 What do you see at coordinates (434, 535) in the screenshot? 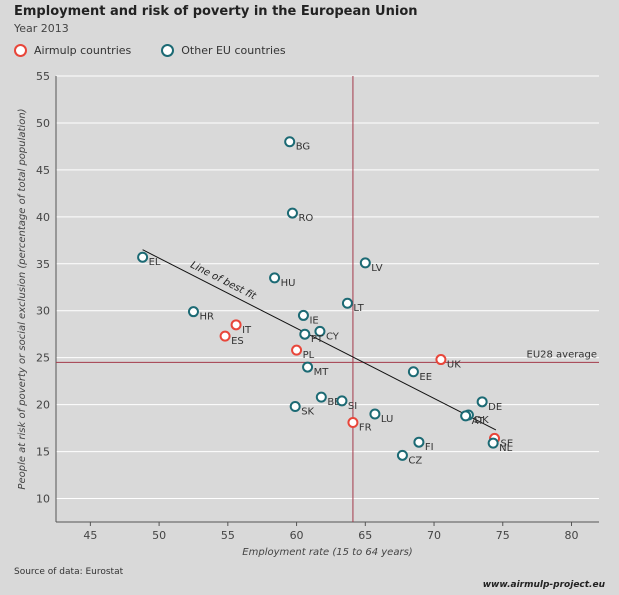
I see `x-tick-label: 70` at bounding box center [434, 535].